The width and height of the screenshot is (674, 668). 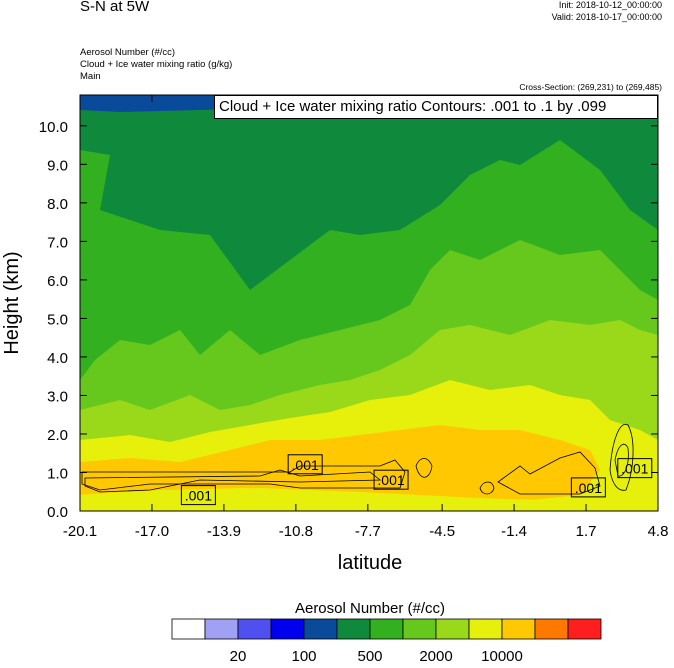 I want to click on colorbar-label: 20, so click(x=238, y=656).